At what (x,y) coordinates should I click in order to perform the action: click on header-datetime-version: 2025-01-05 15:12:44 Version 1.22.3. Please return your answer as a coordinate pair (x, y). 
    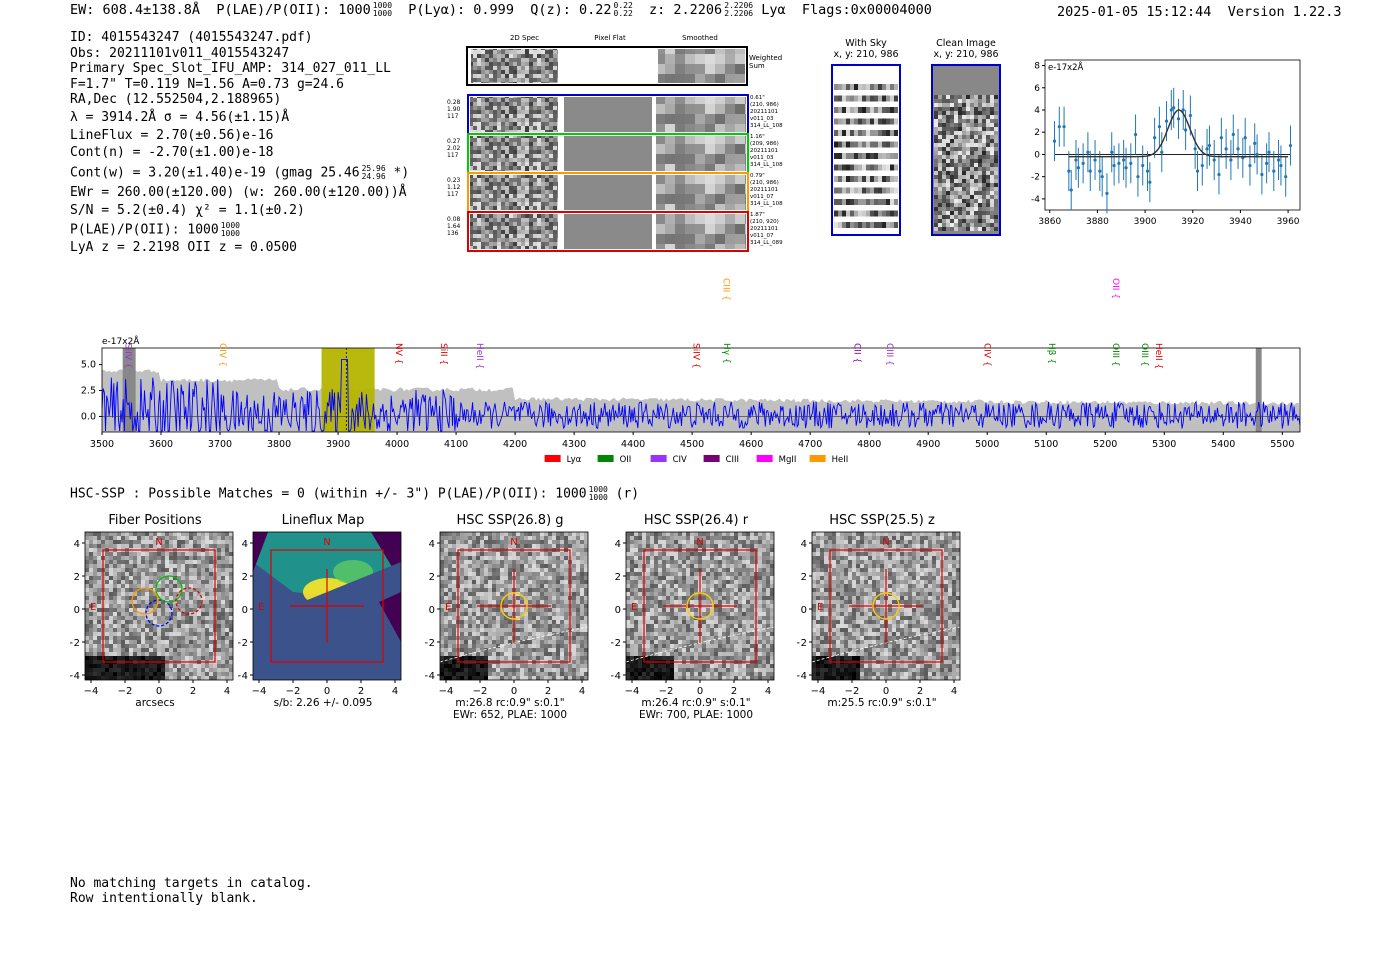
    Looking at the image, I should click on (1199, 12).